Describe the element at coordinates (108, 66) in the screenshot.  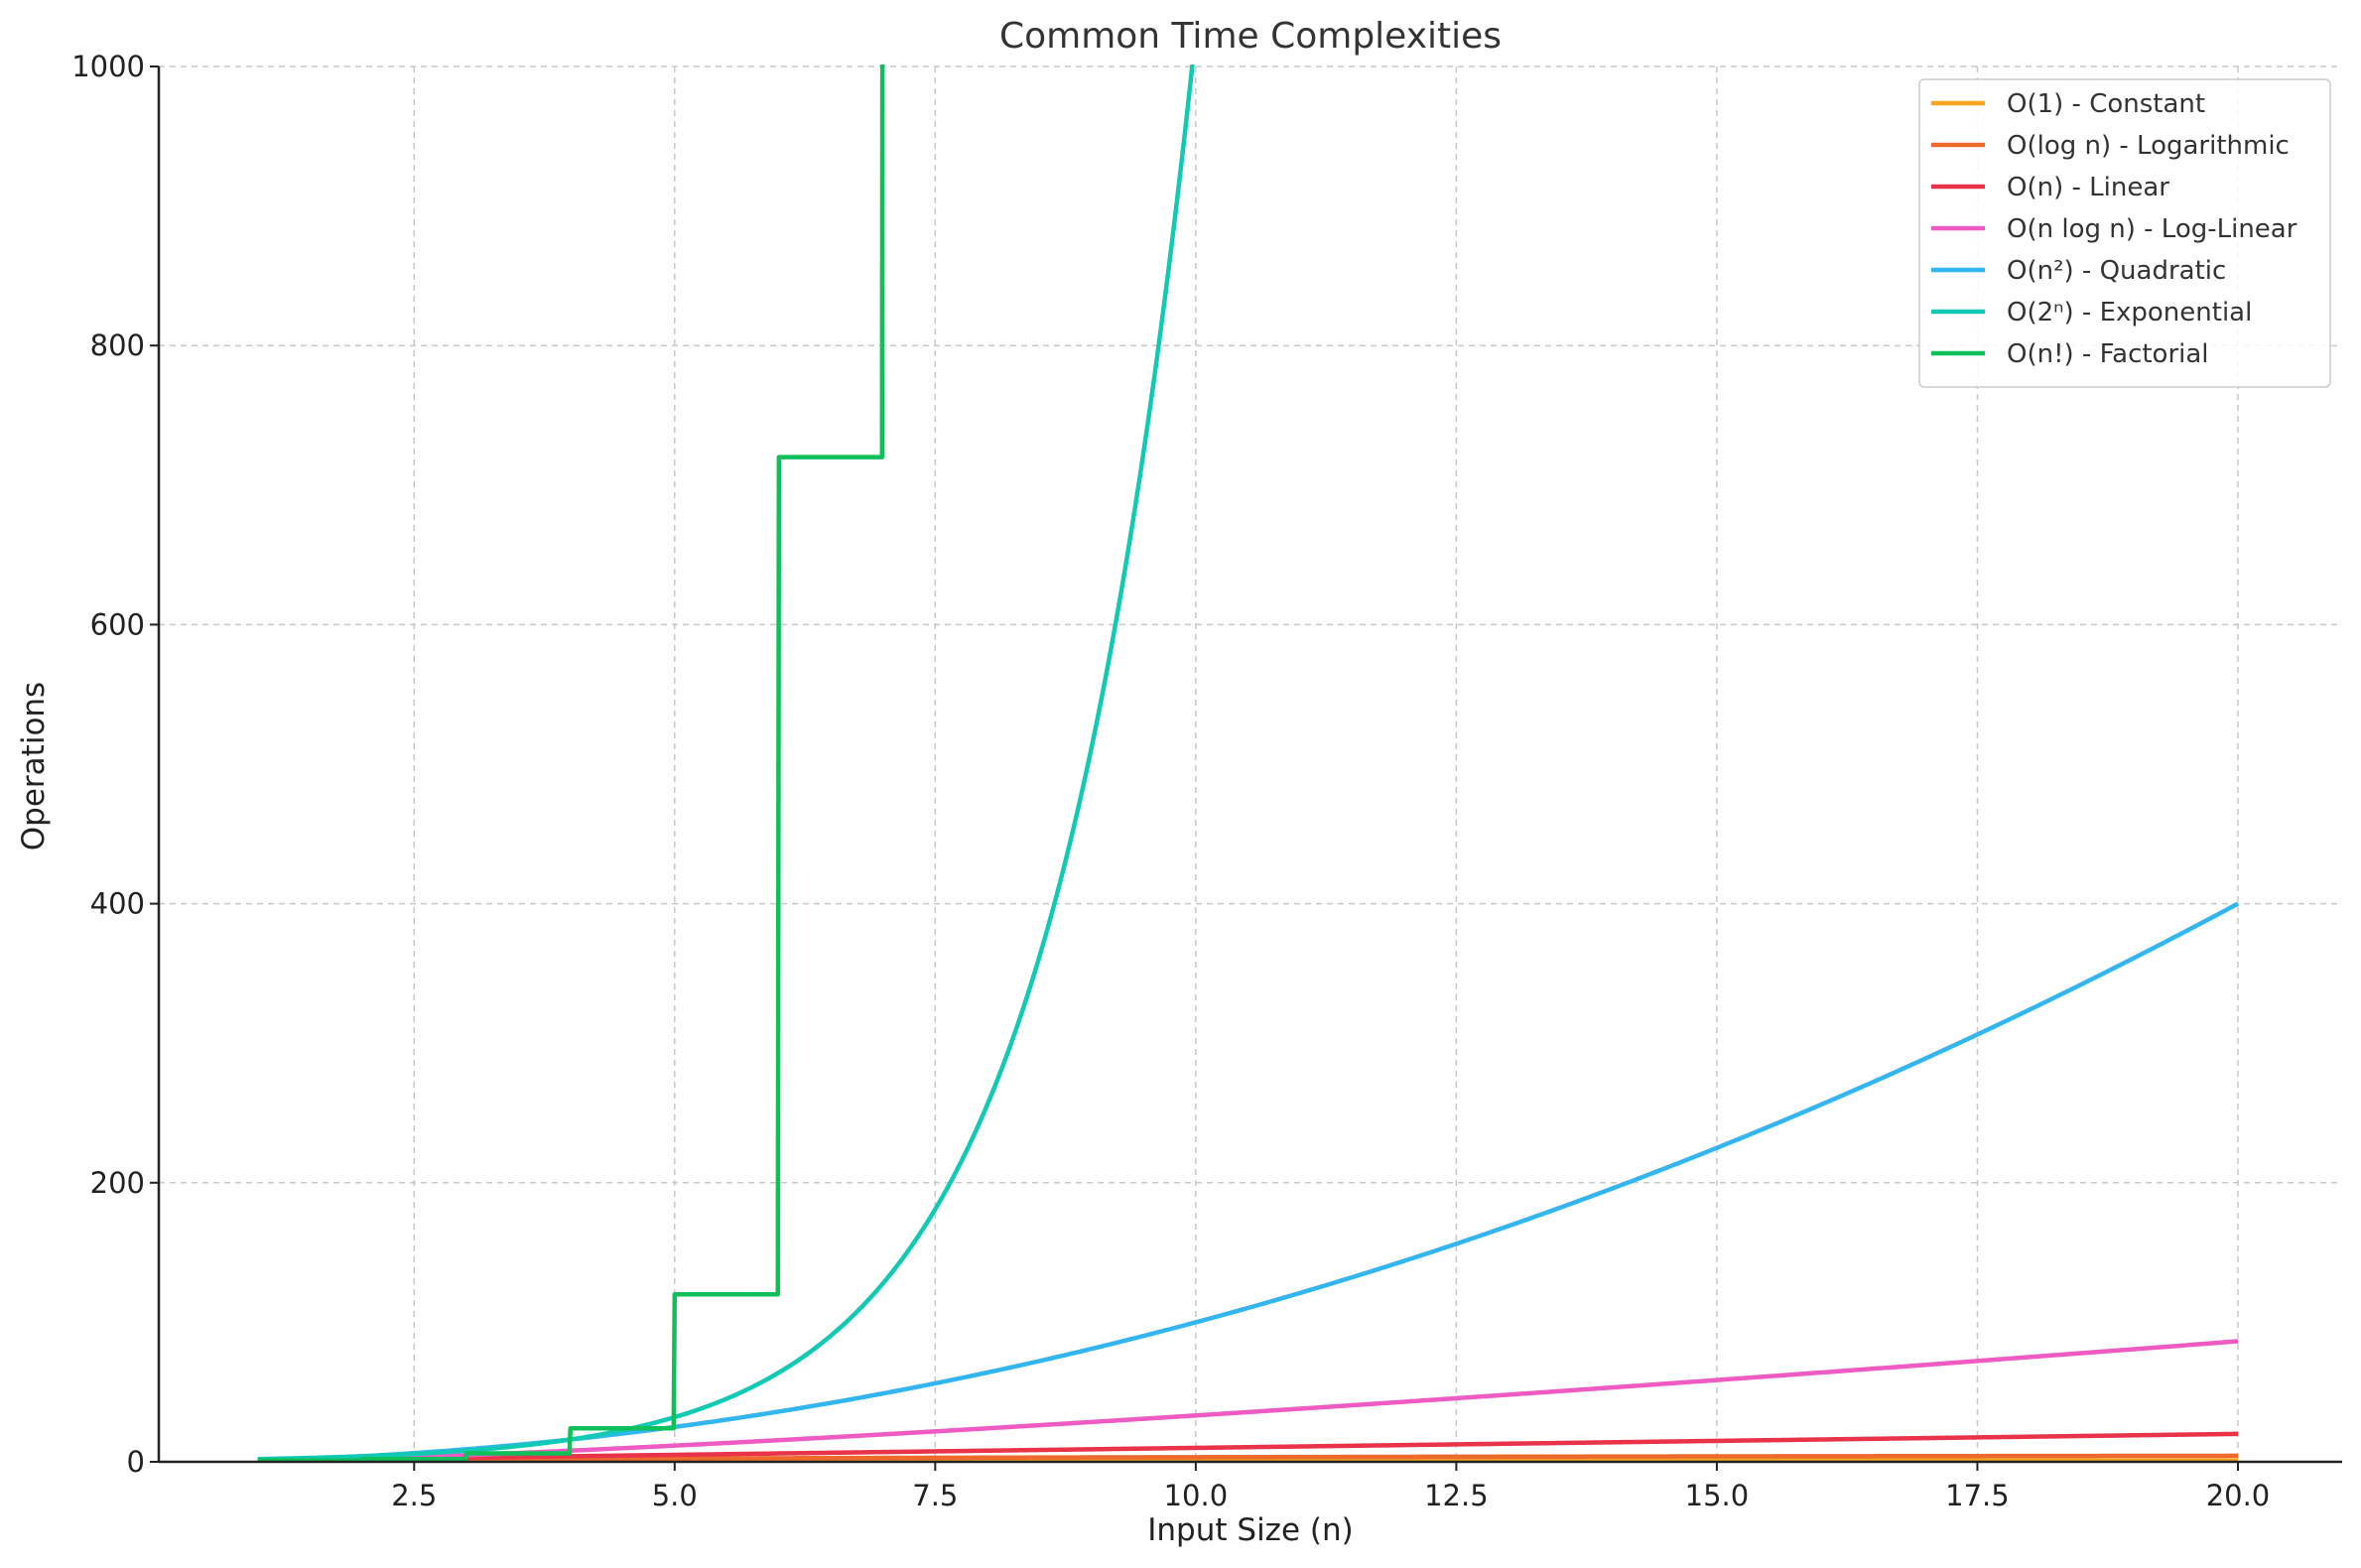
I see `y-tick-label: 1000` at that location.